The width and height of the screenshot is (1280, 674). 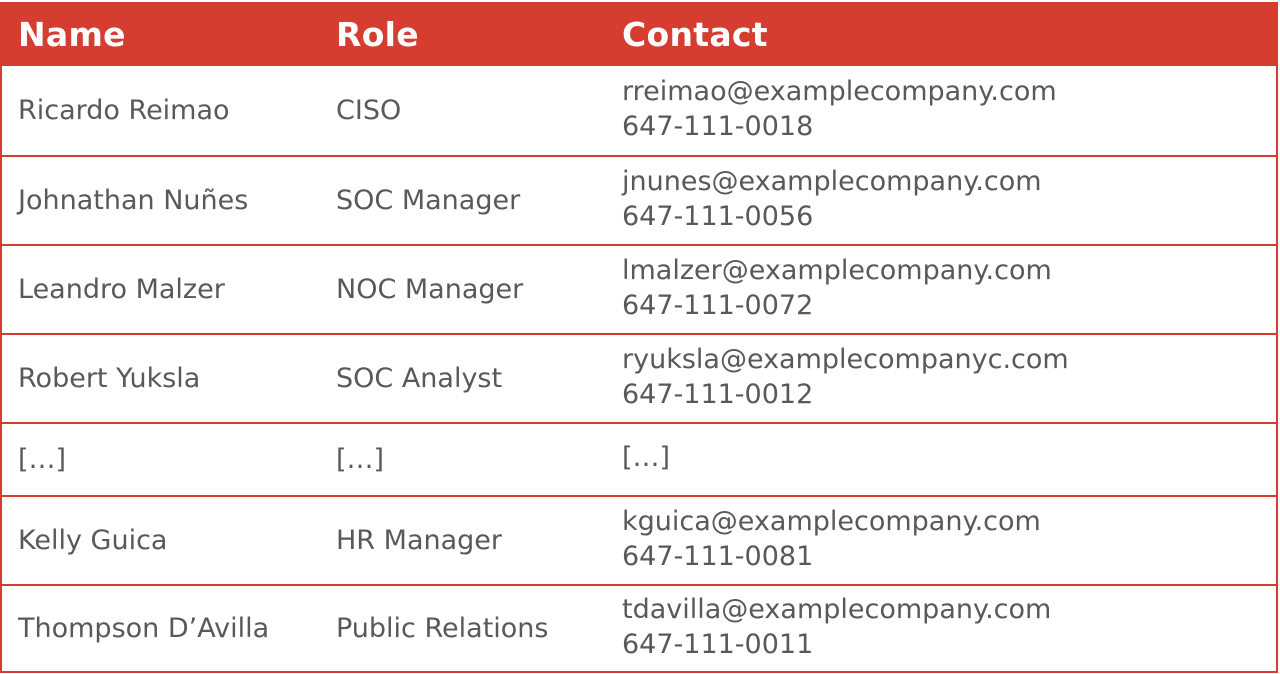 I want to click on cell-contact: lmalzer@examplecompany.com 647-111-0072, so click(x=940, y=288).